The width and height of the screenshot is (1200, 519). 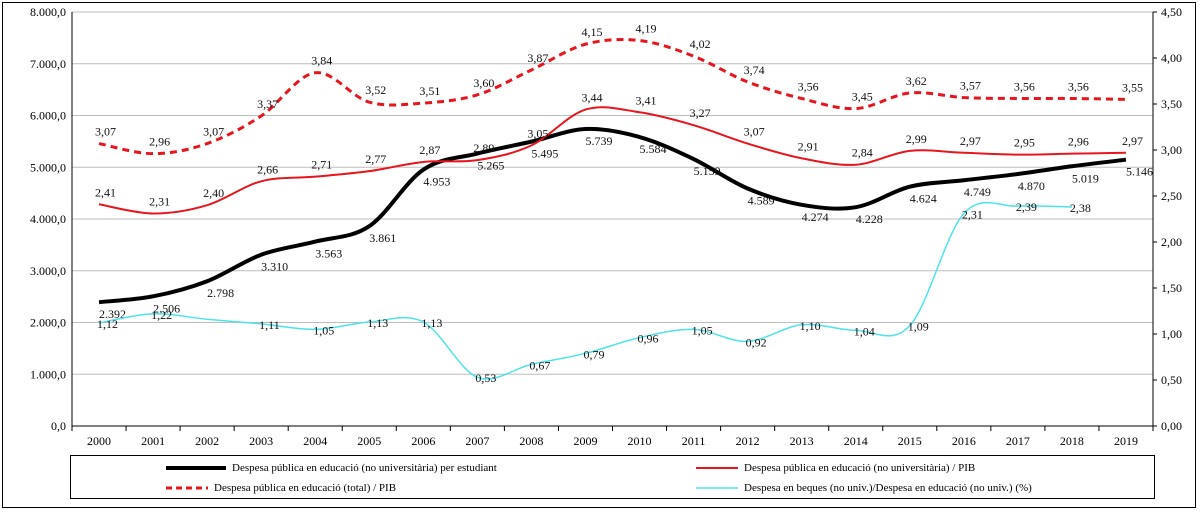 I want to click on data-label-red-dashed: 2,96, so click(x=159, y=142).